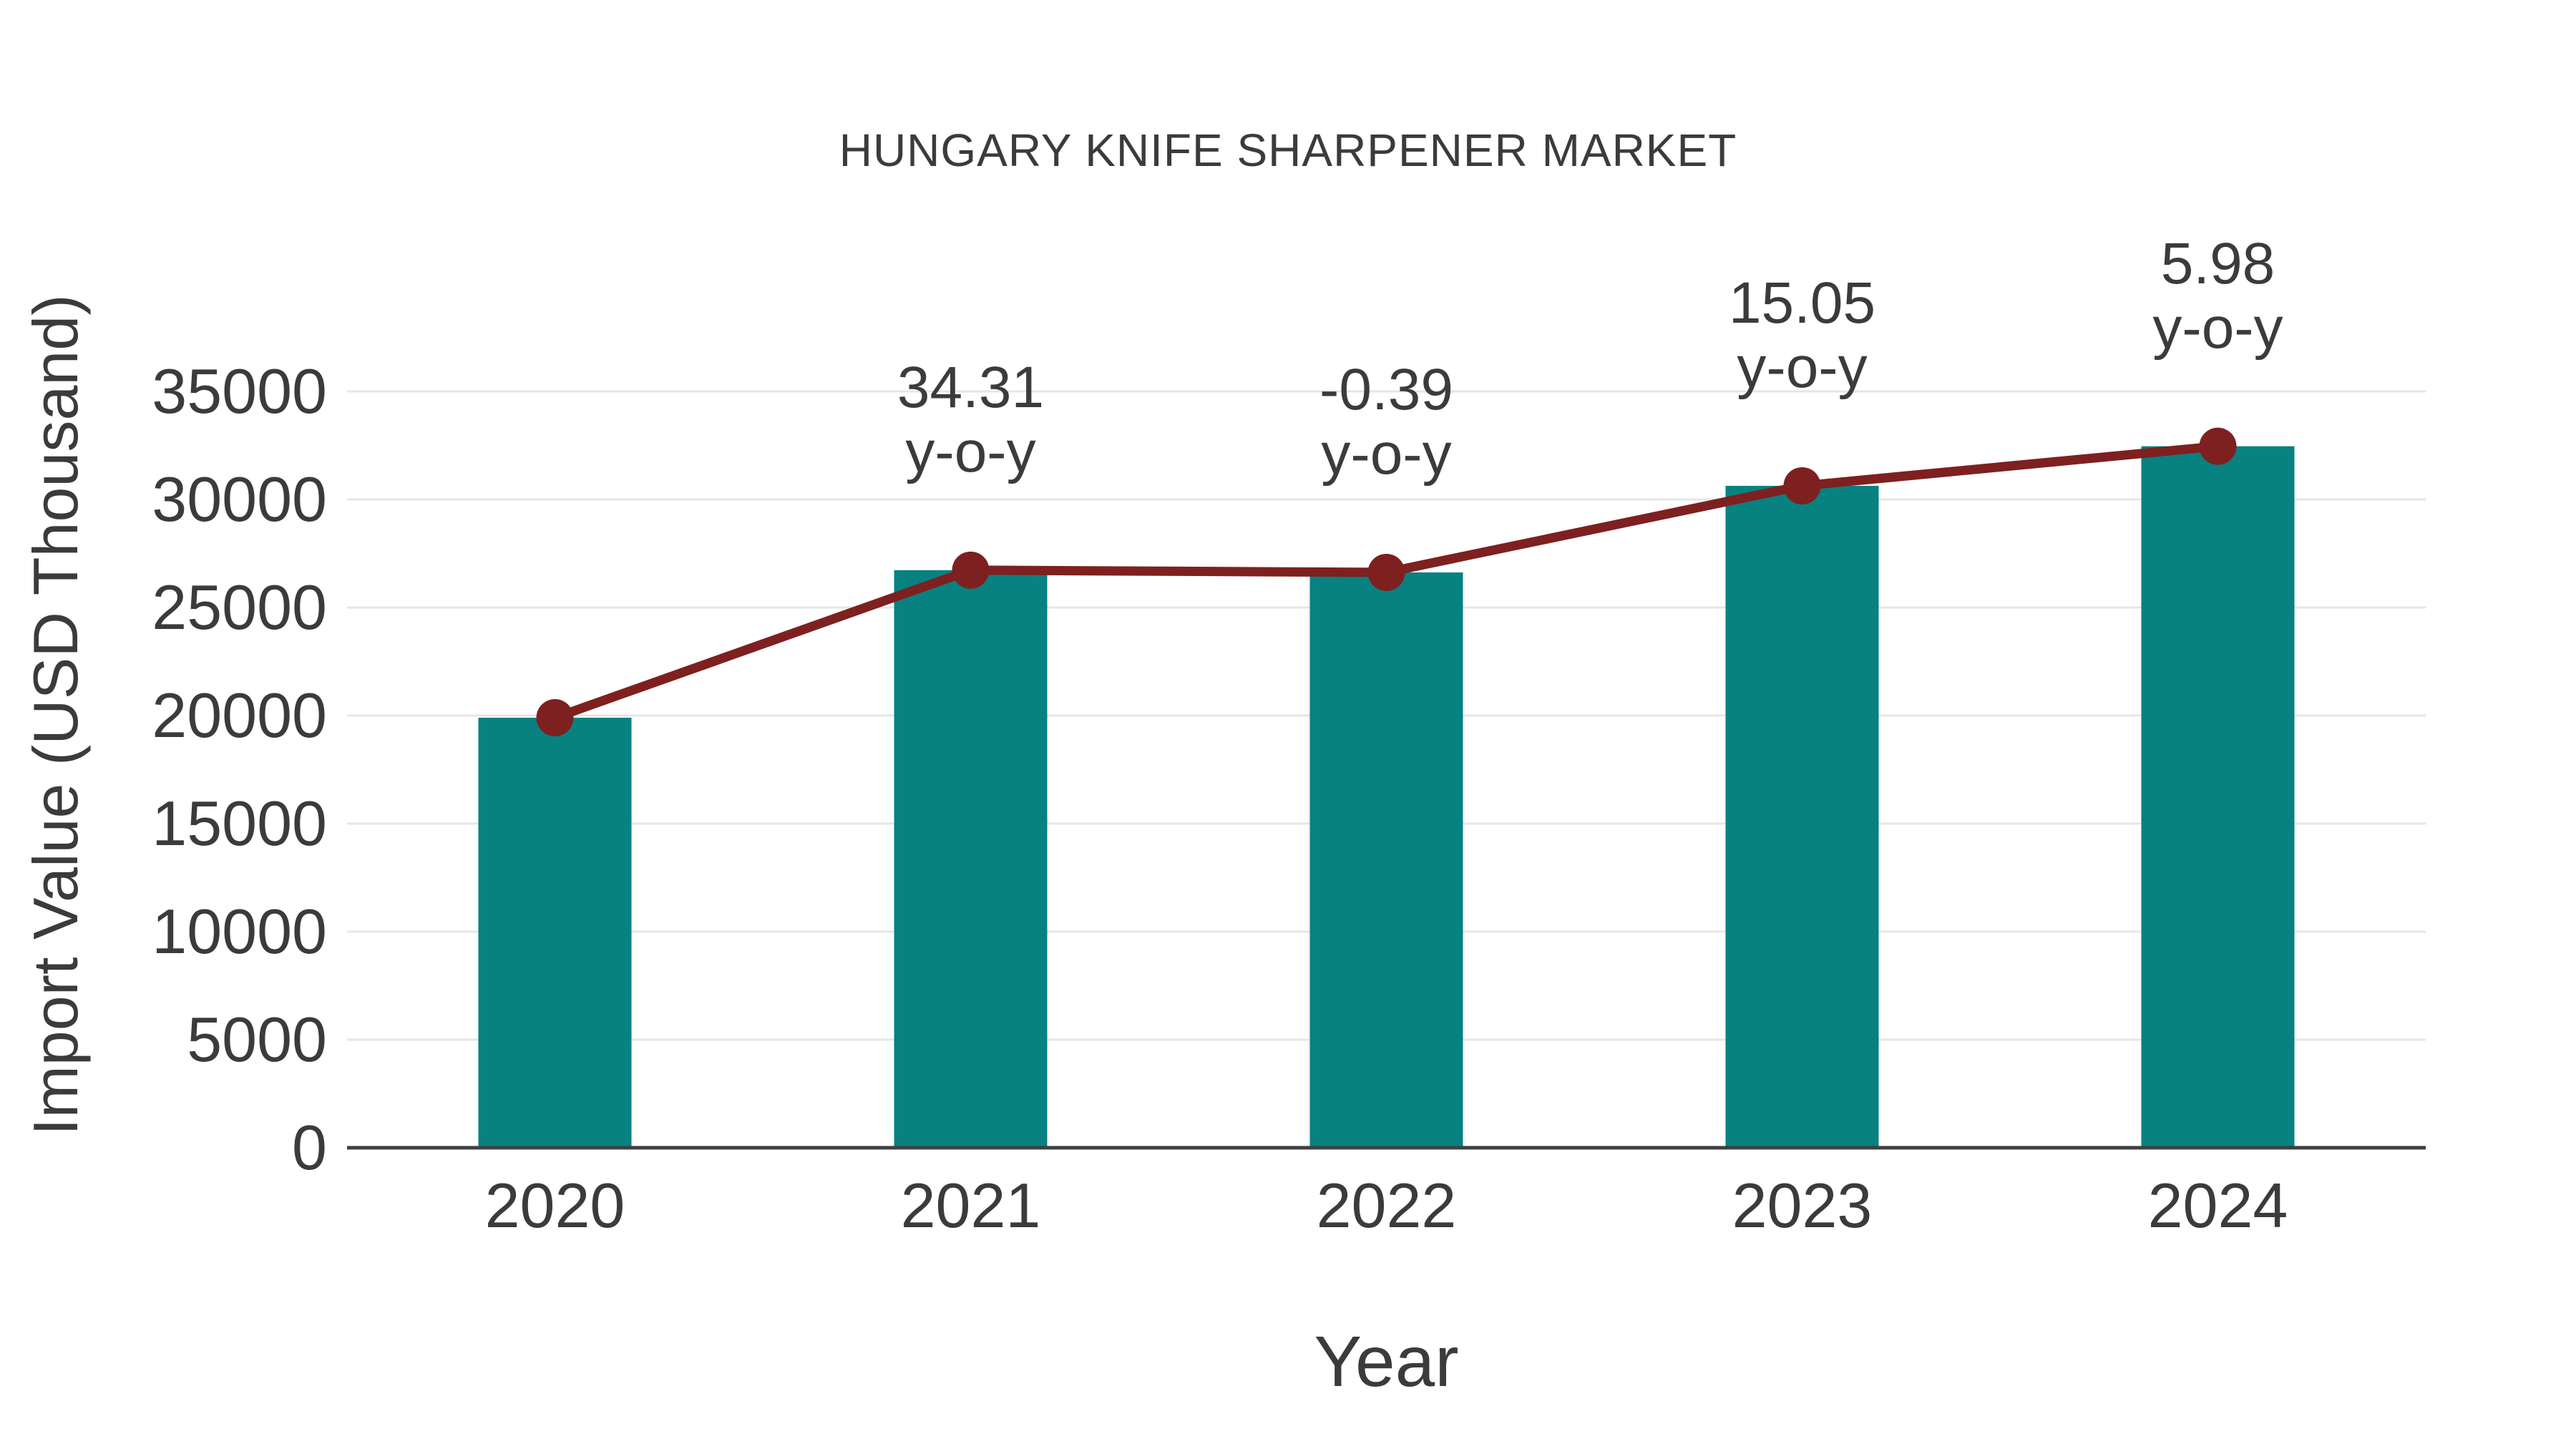 This screenshot has width=2576, height=1449. I want to click on x-tick-label: 2024, so click(2217, 1205).